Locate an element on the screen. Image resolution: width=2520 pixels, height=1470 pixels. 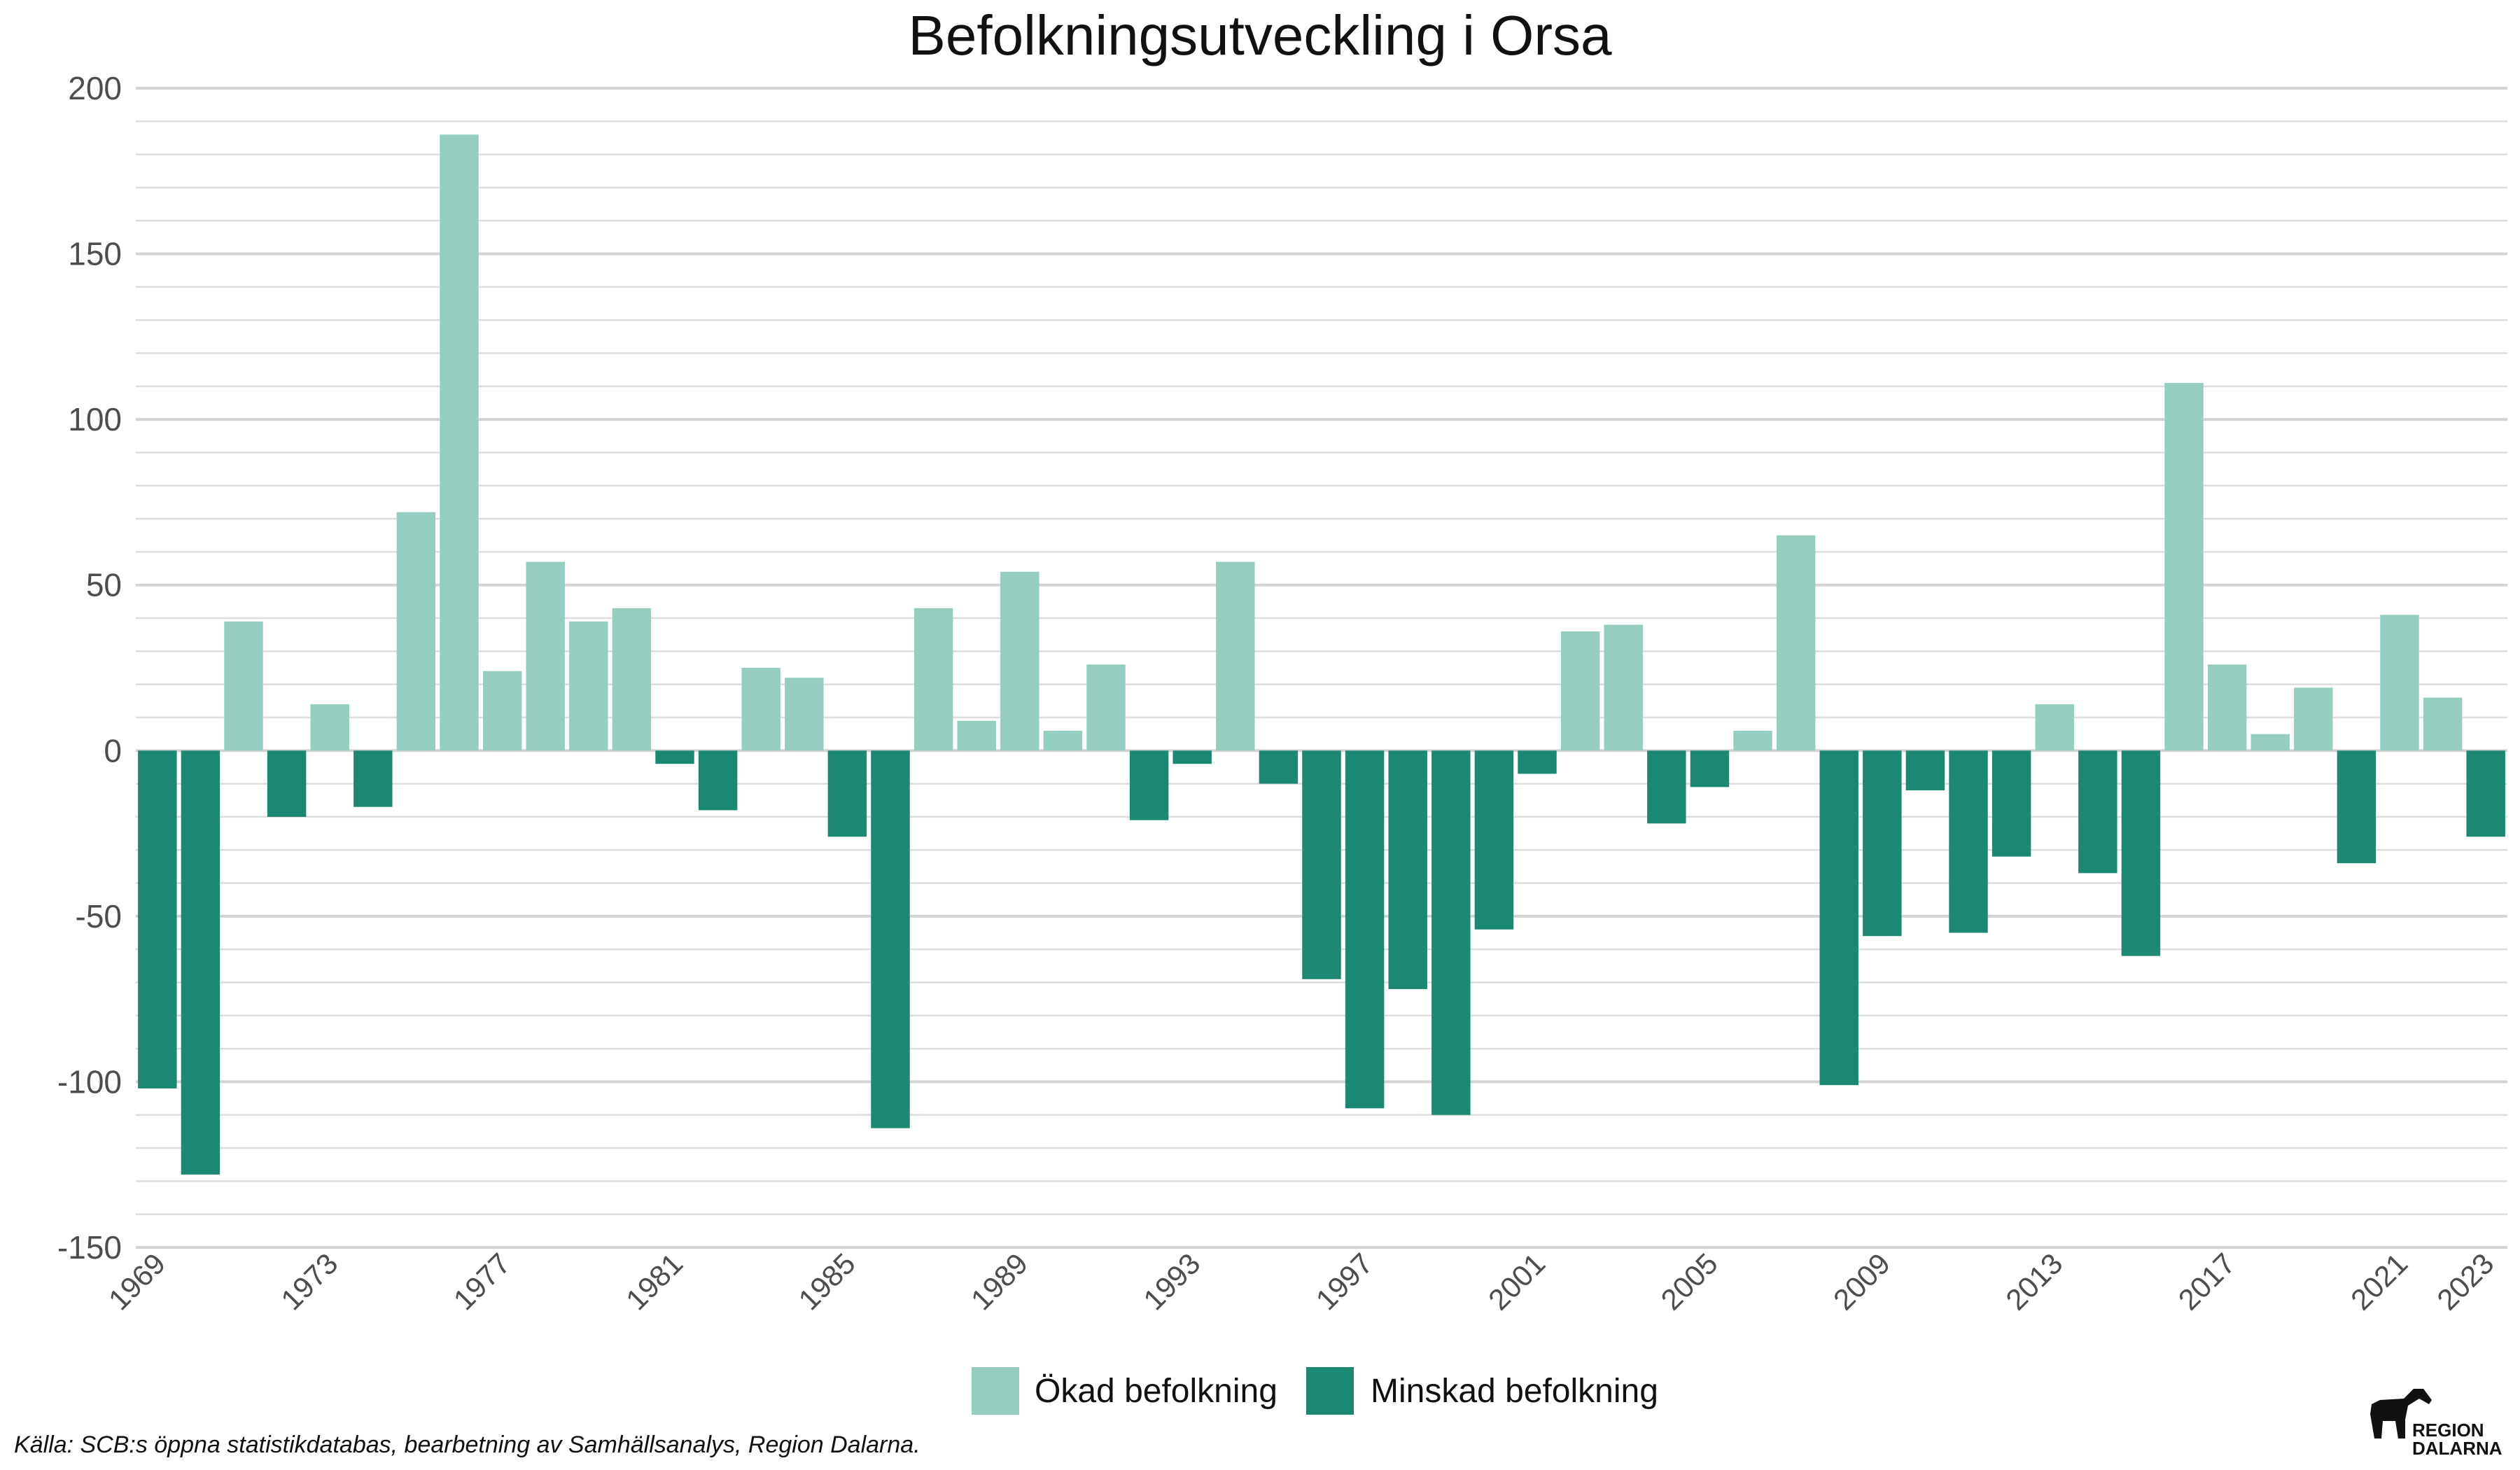
bar-2011 is located at coordinates (1968, 841).